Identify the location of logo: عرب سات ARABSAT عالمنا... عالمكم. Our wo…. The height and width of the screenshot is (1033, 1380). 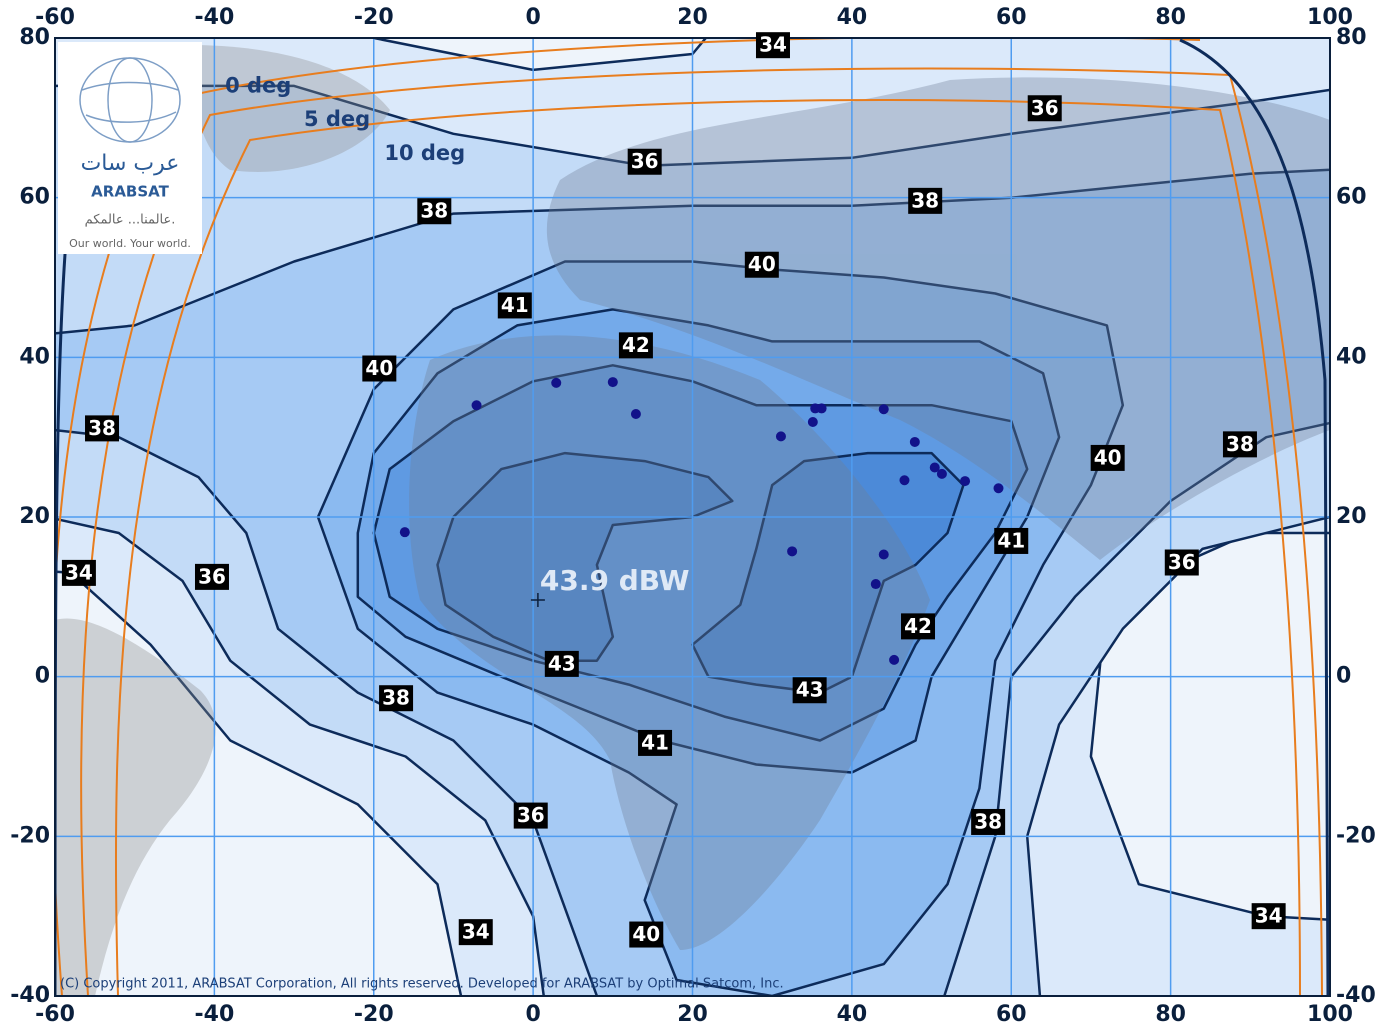
(130, 148).